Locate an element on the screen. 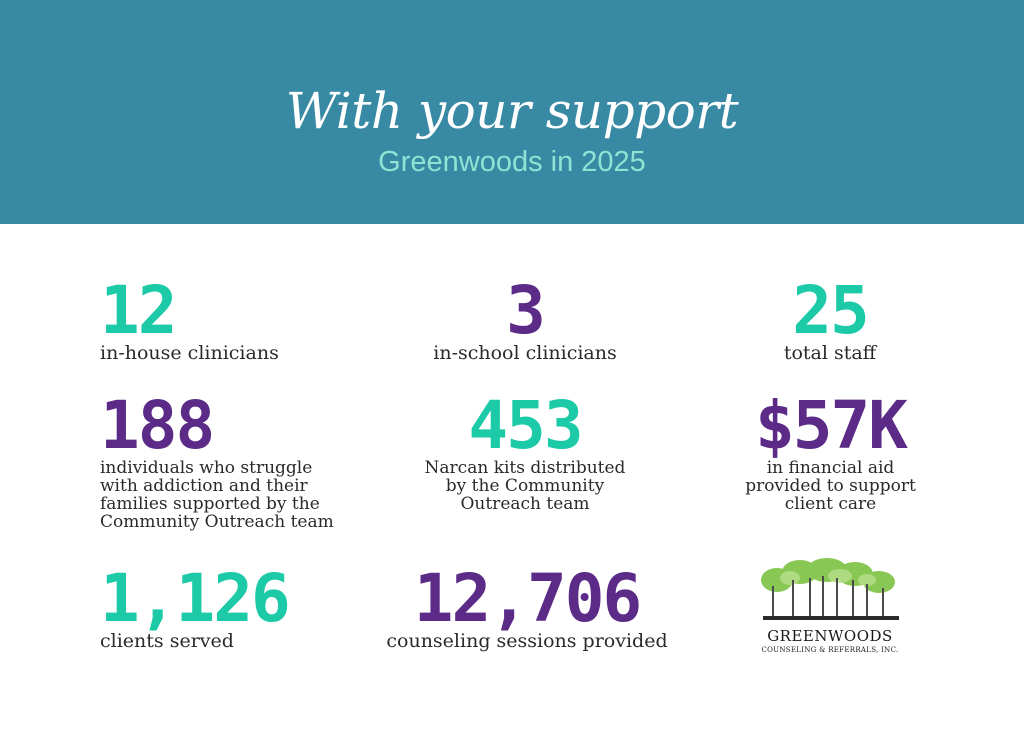  stat-total-staff: 25 total staff is located at coordinates (830, 318).